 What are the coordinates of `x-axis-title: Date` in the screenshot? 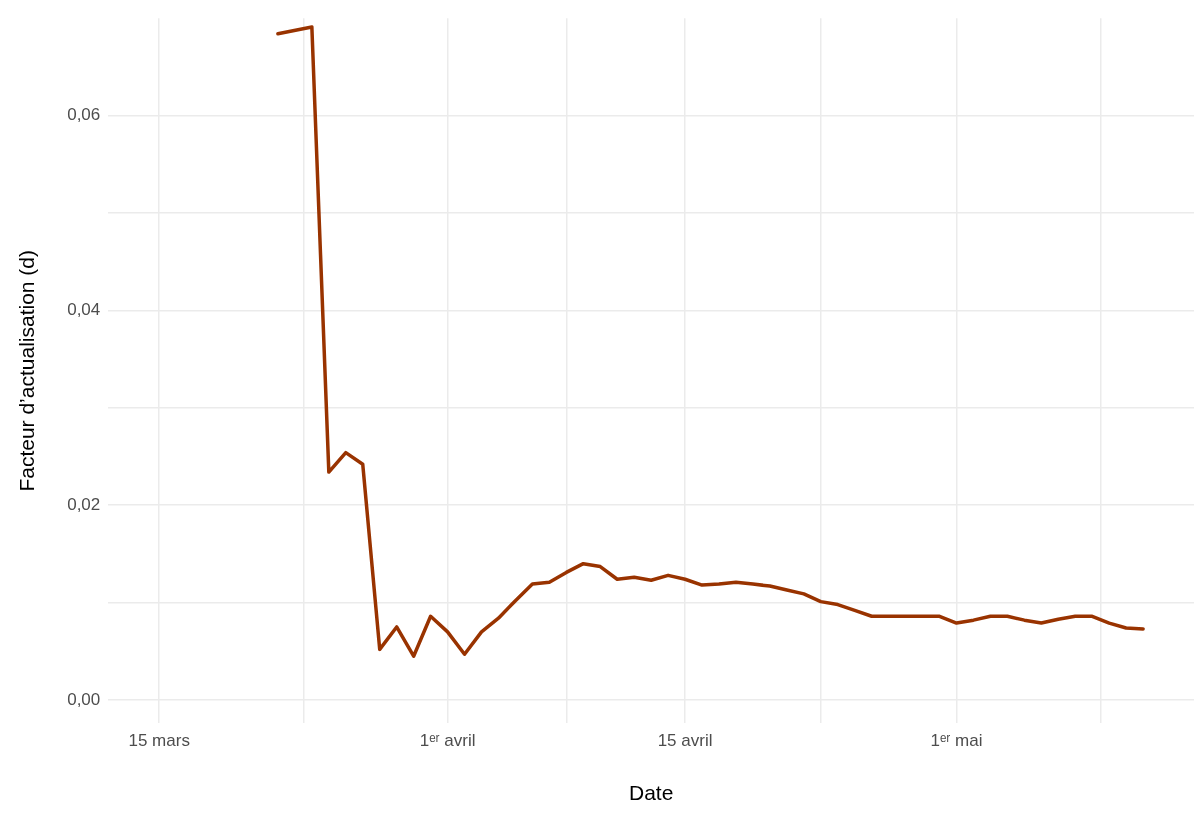 It's located at (651, 793).